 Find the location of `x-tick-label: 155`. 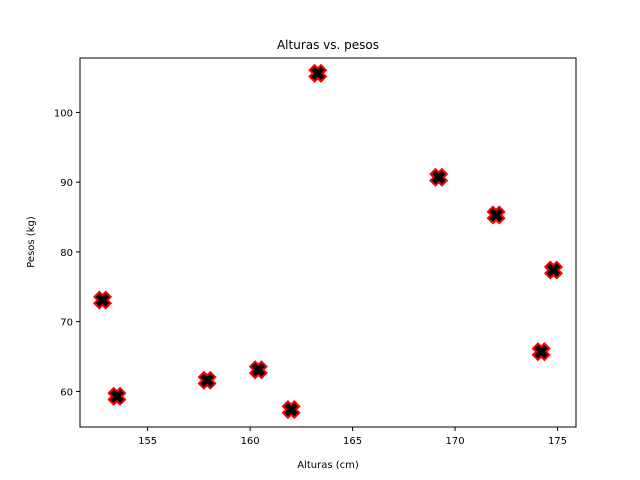

x-tick-label: 155 is located at coordinates (147, 441).